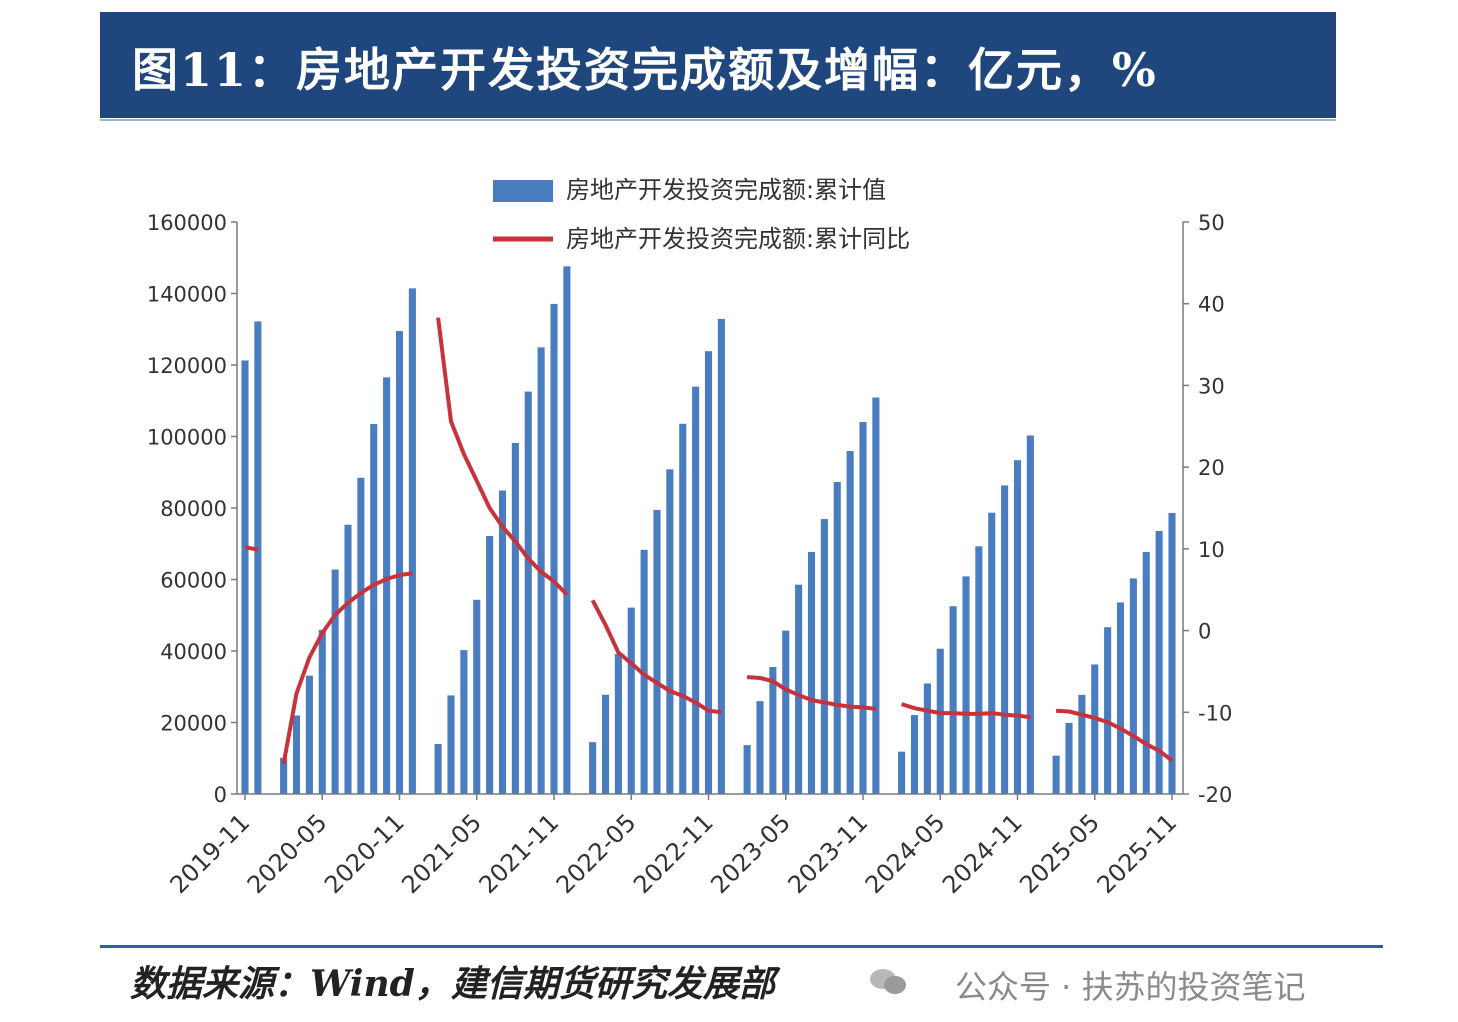  Describe the element at coordinates (1211, 468) in the screenshot. I see `y-right-tick-label: 20` at that location.